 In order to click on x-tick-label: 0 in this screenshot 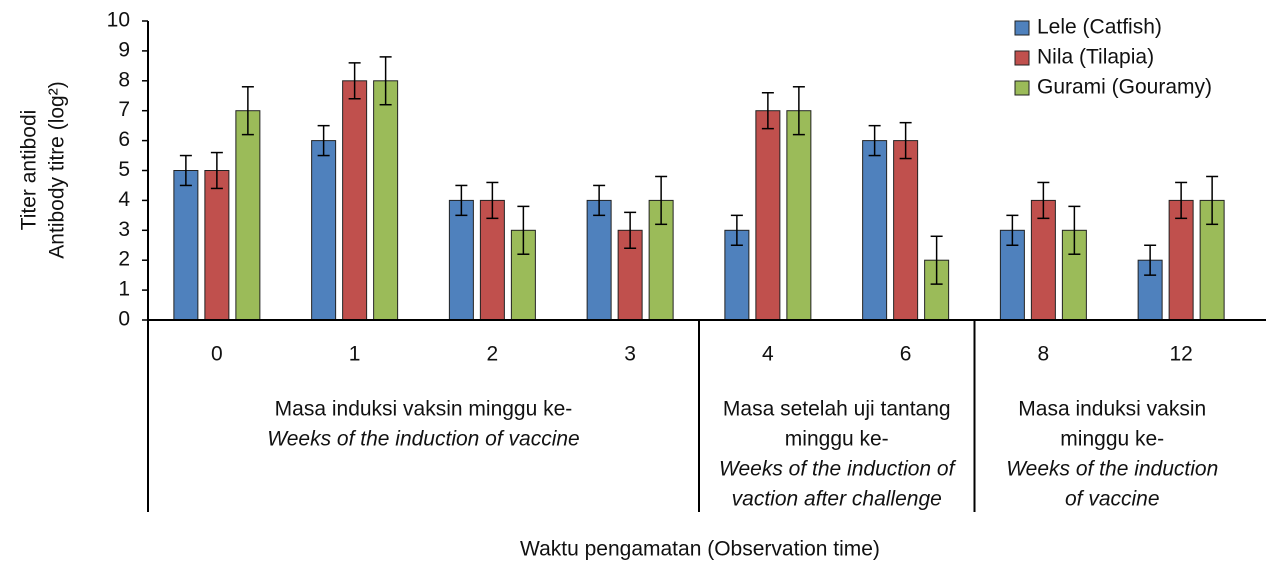, I will do `click(217, 354)`.